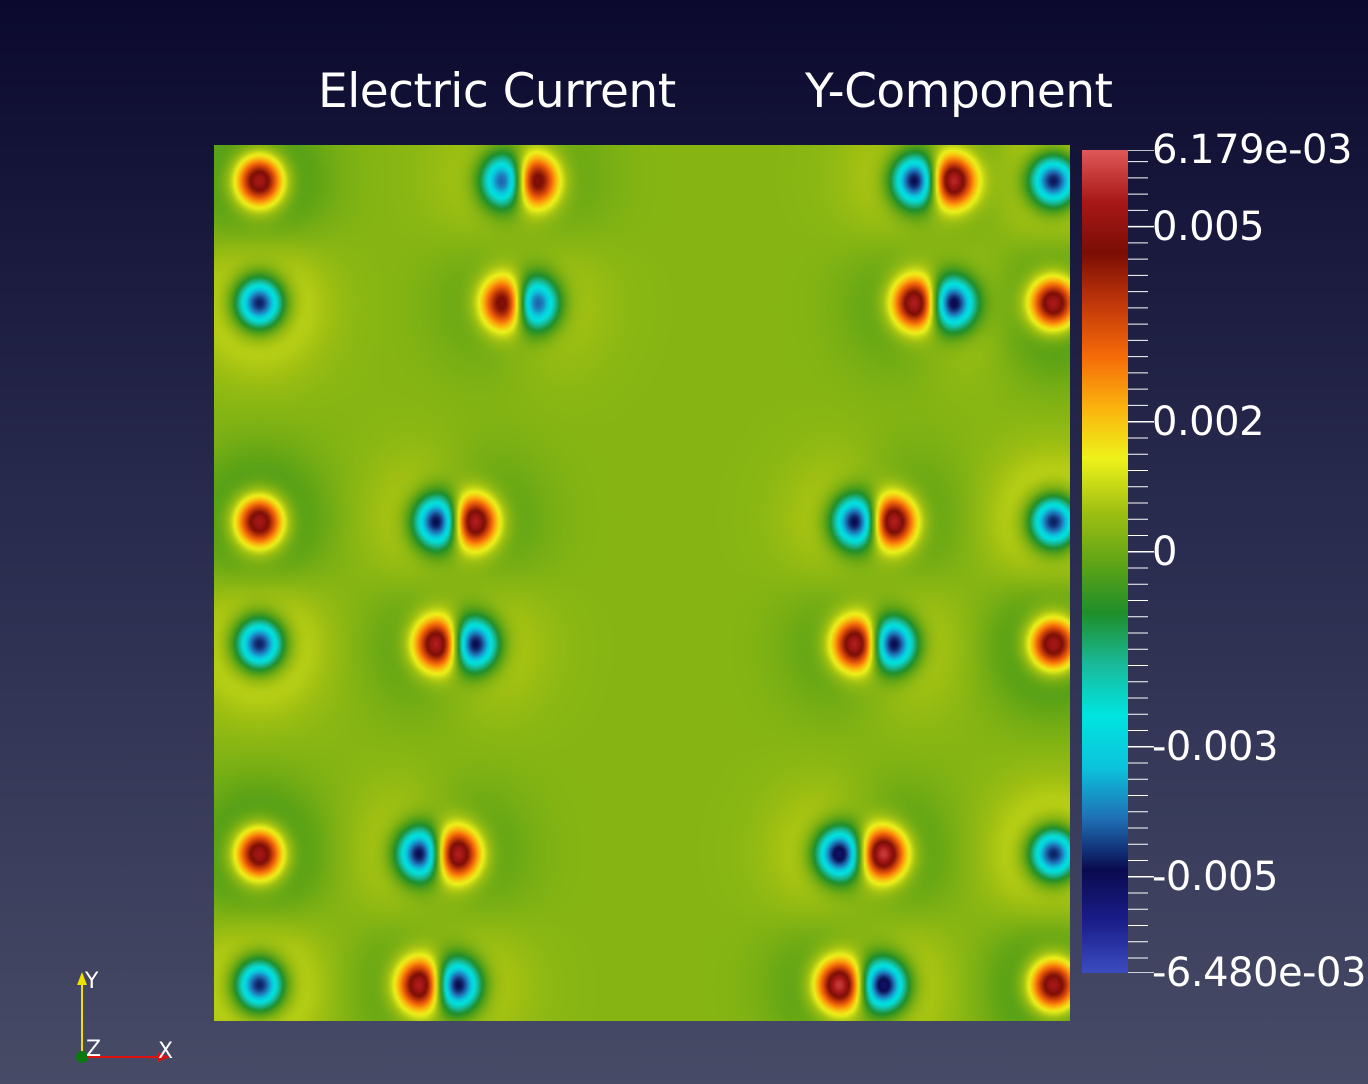 This screenshot has width=1368, height=1084. I want to click on x-axis-label: X, so click(165, 1051).